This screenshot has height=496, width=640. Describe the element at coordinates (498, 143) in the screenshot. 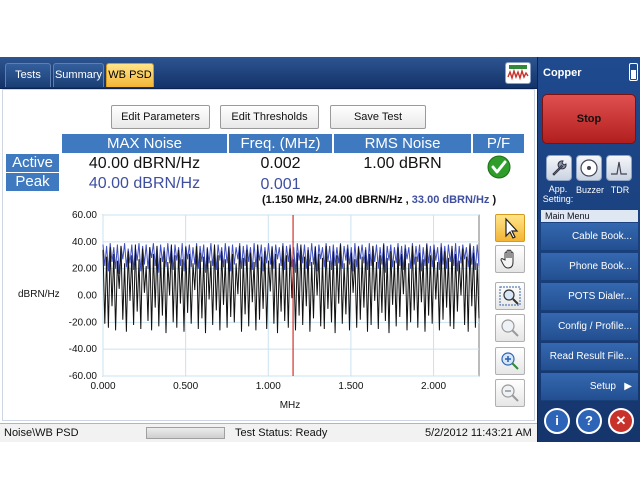

I see `header-pf: P/F` at that location.